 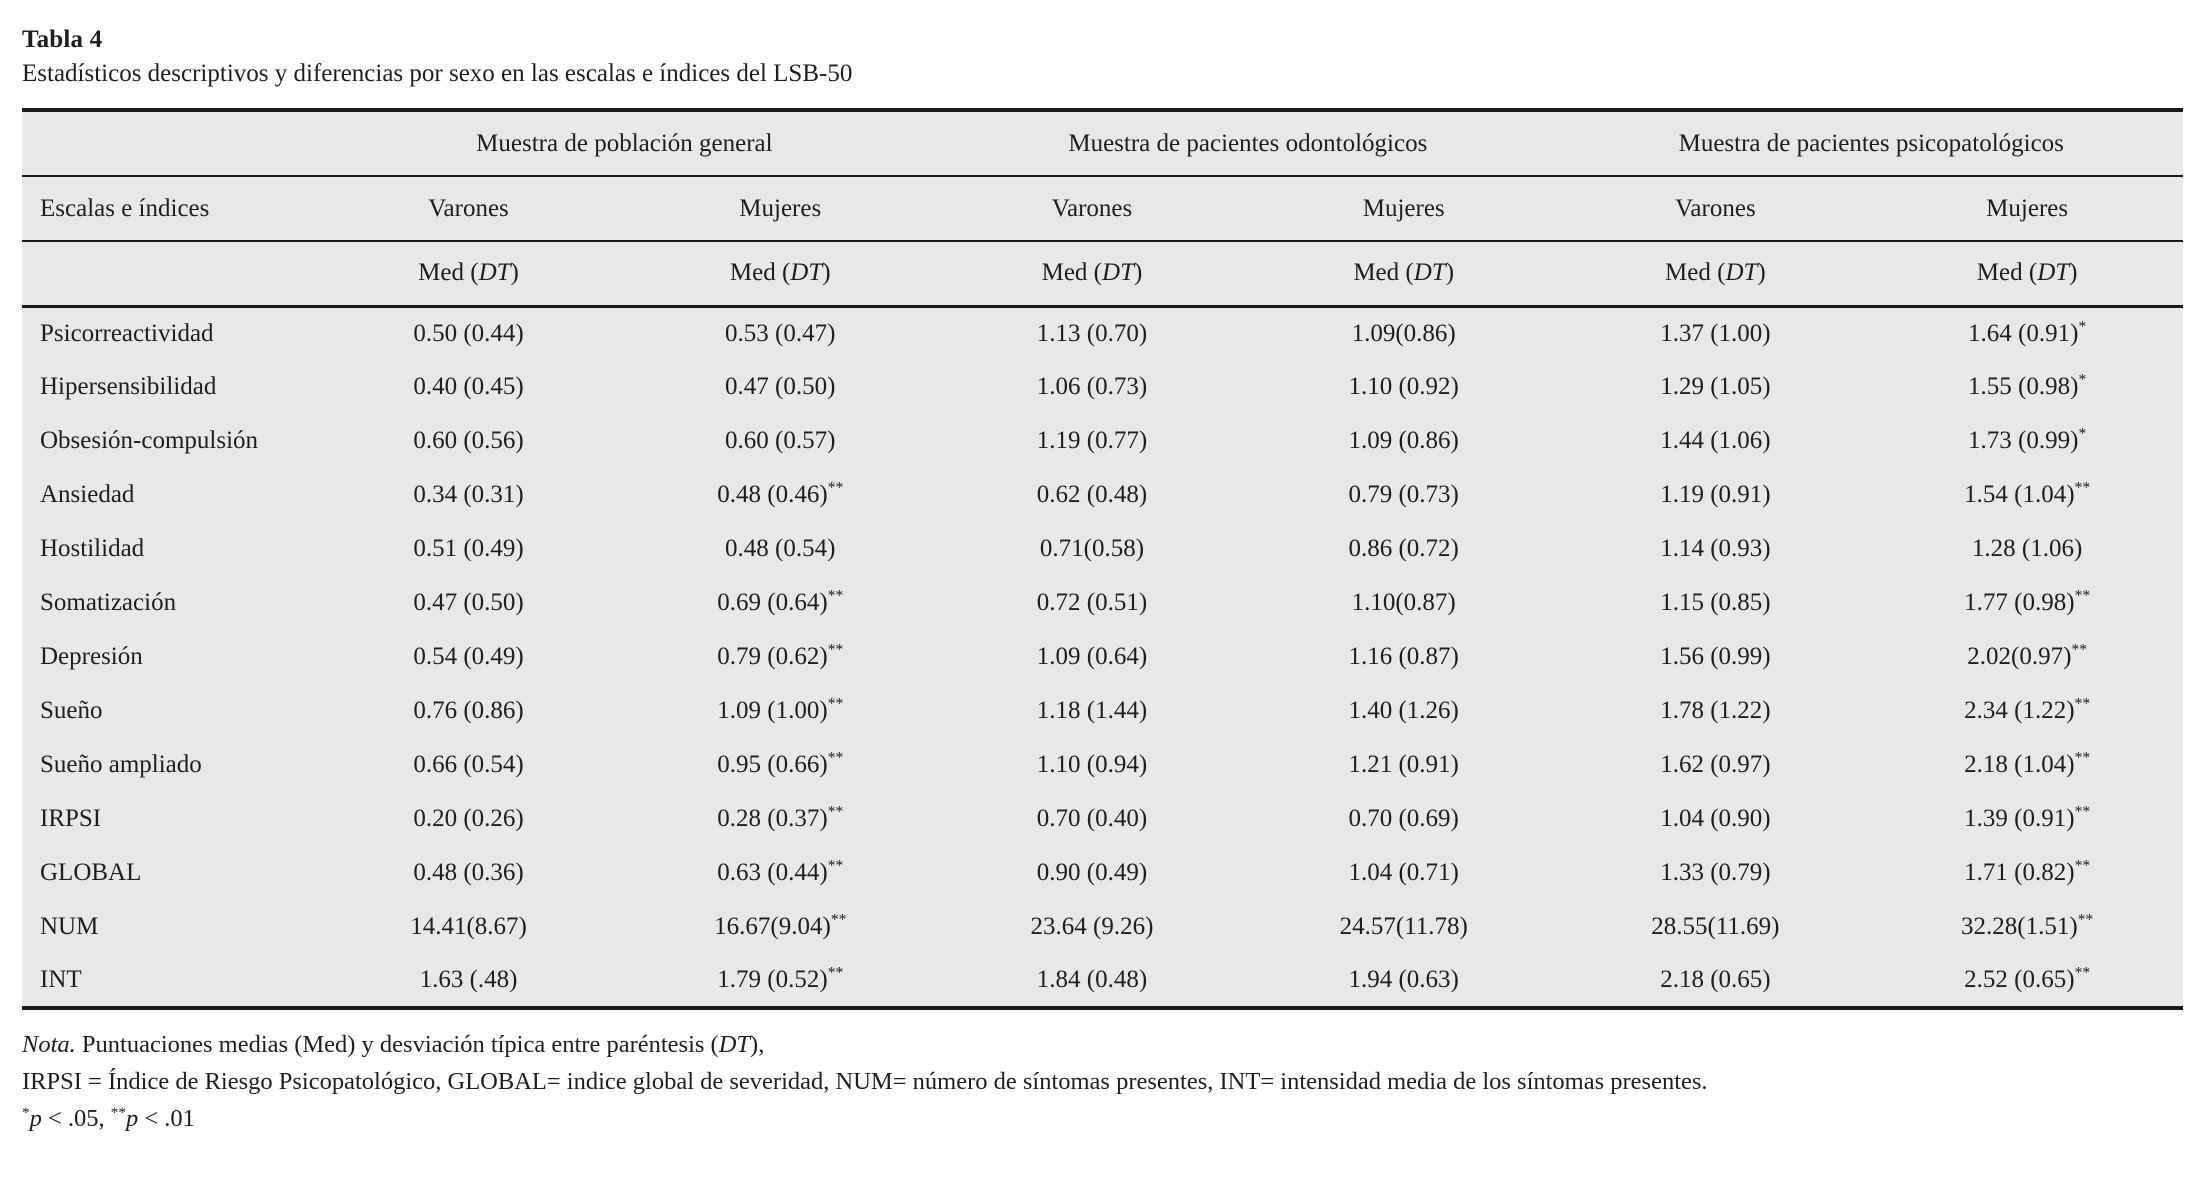 I want to click on cell-med-dt: 0.95 (0.66)**, so click(x=780, y=763).